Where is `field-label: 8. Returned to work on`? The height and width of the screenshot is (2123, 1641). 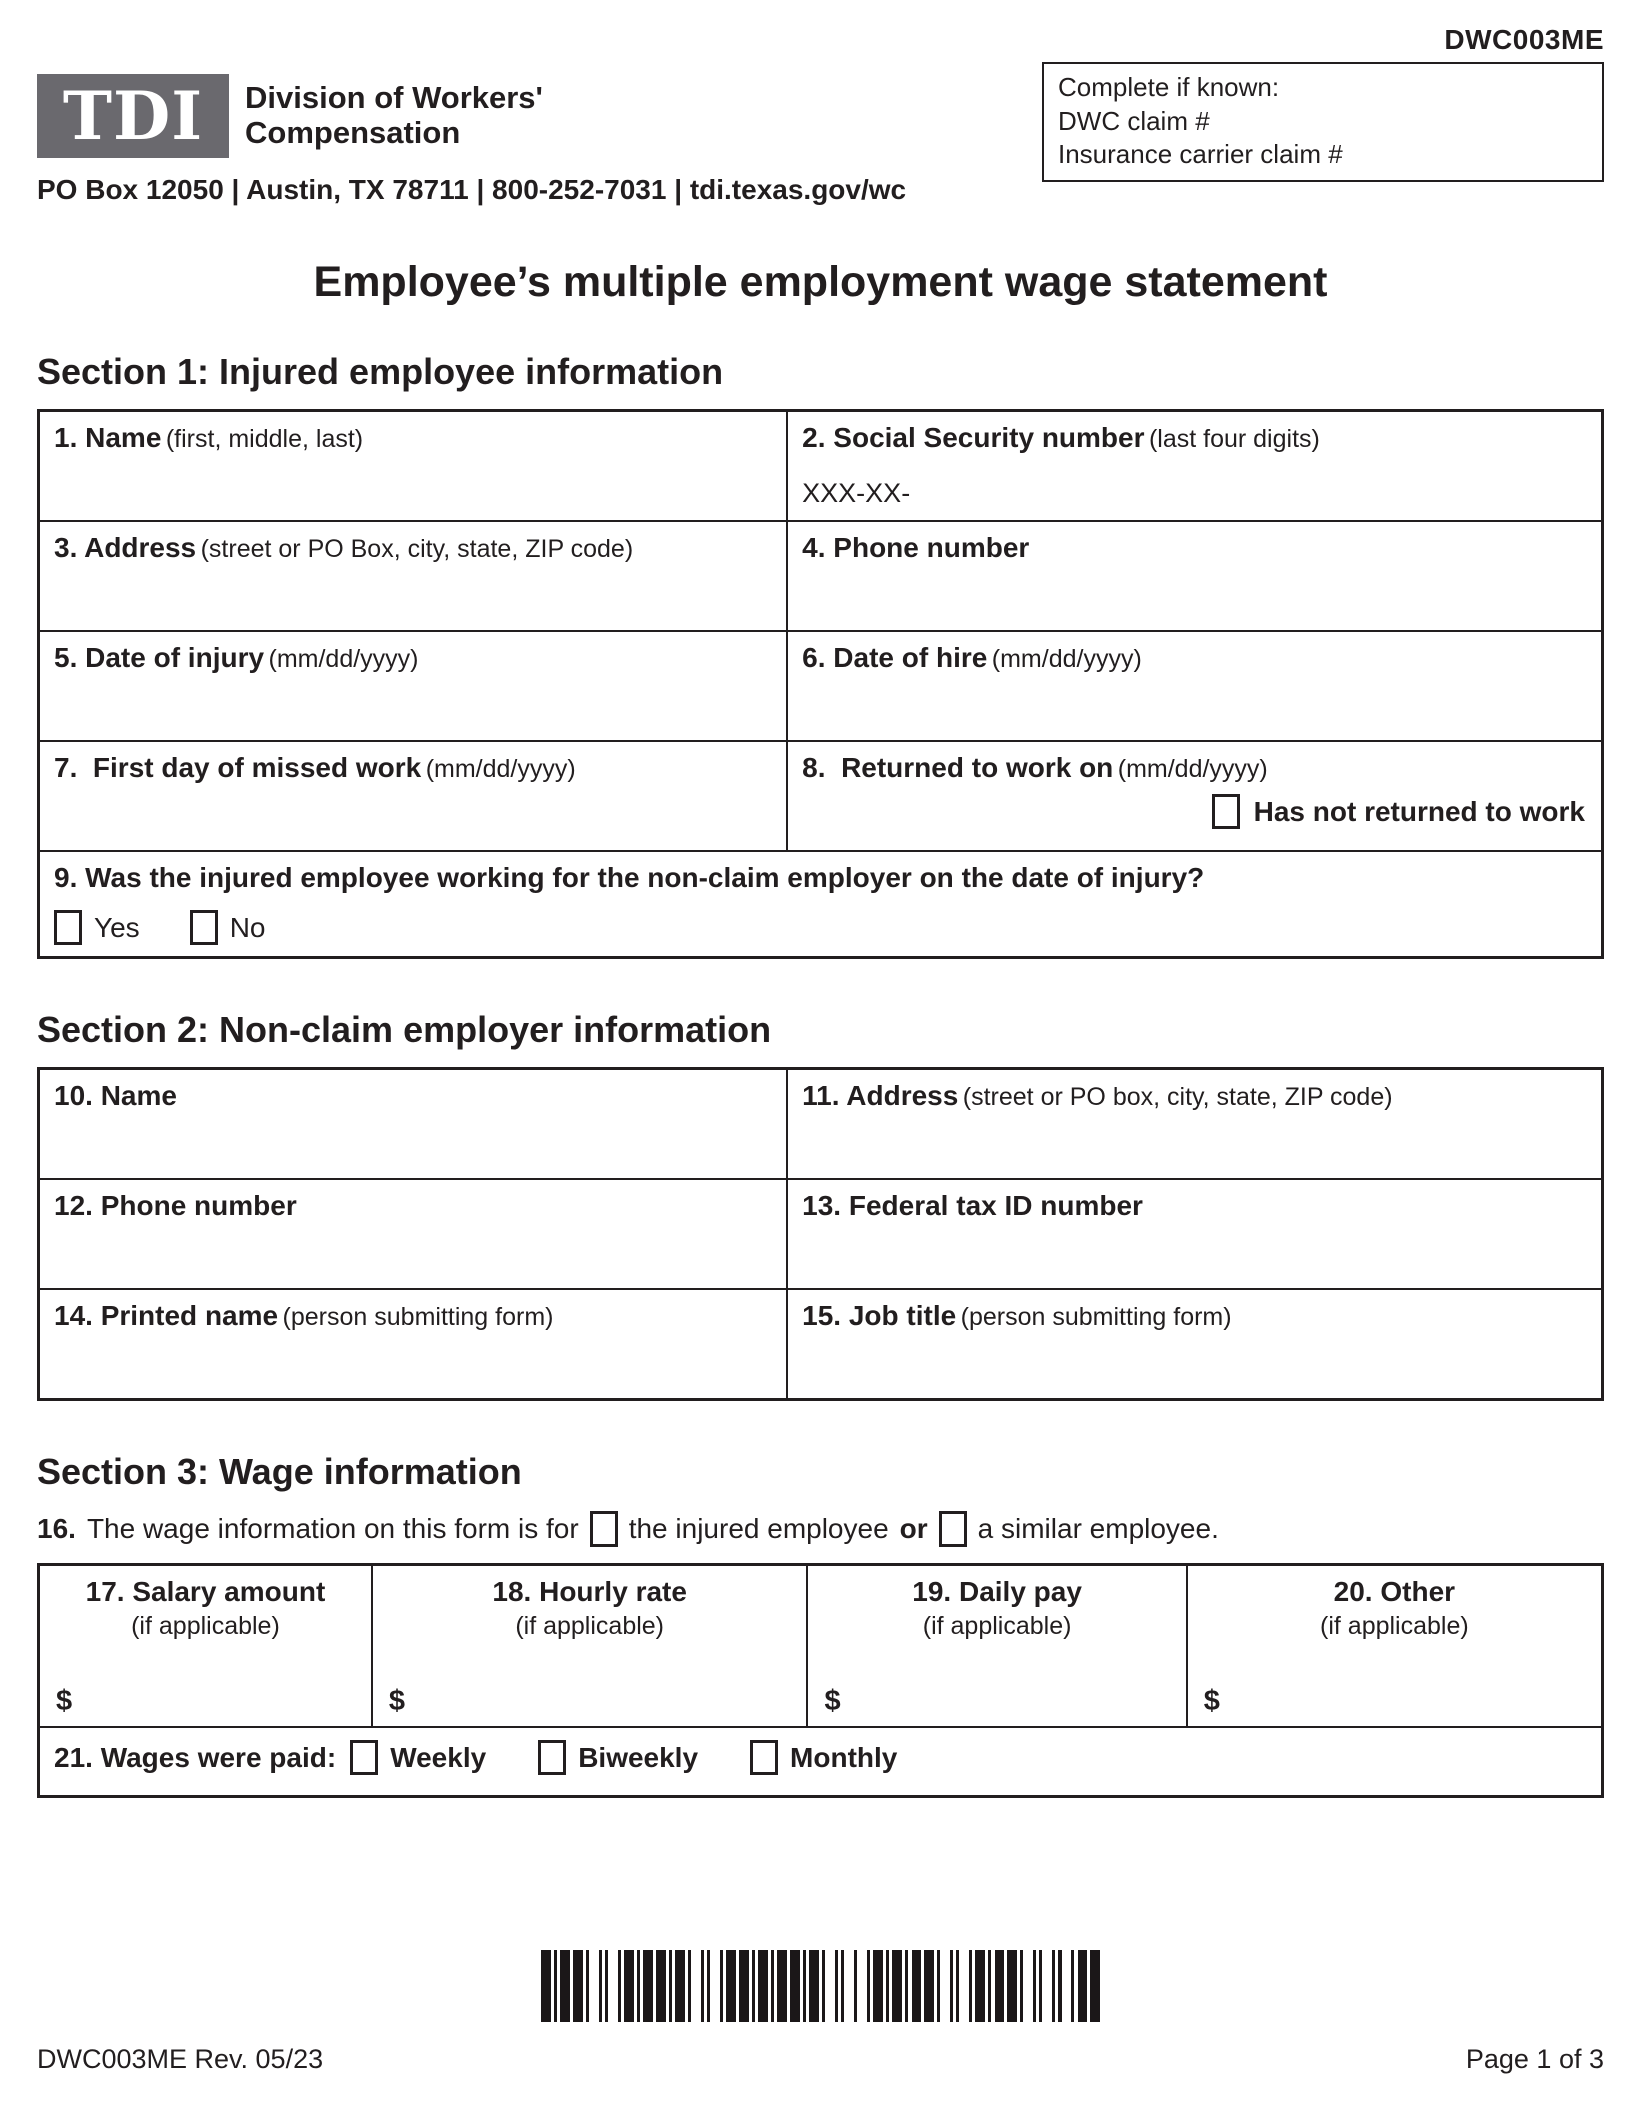 field-label: 8. Returned to work on is located at coordinates (958, 767).